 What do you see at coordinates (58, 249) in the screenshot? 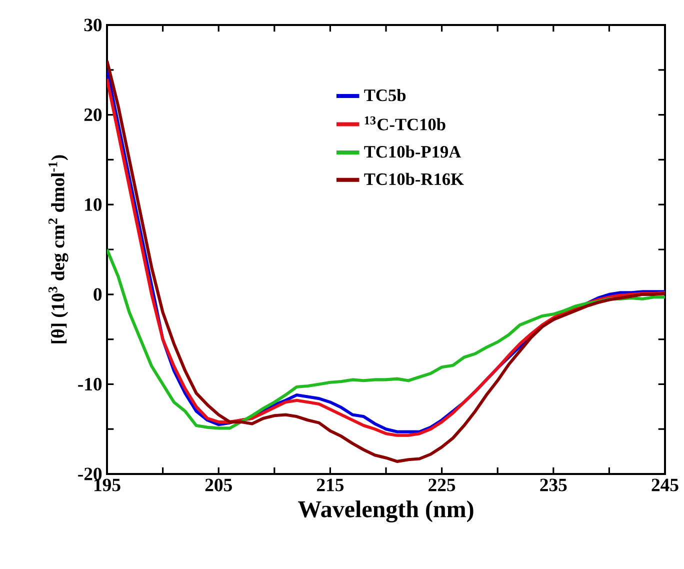
I see `y-axis-title: [θ] (10$^{3}$ deg cm$^{2}$ dmol$^{-1}$)` at bounding box center [58, 249].